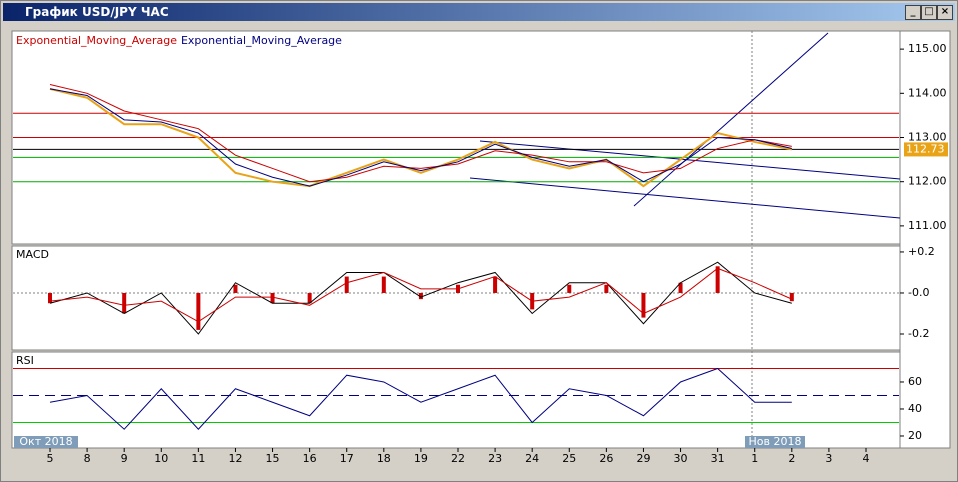 The height and width of the screenshot is (482, 958). I want to click on y-tick-label: 112.00, so click(927, 181).